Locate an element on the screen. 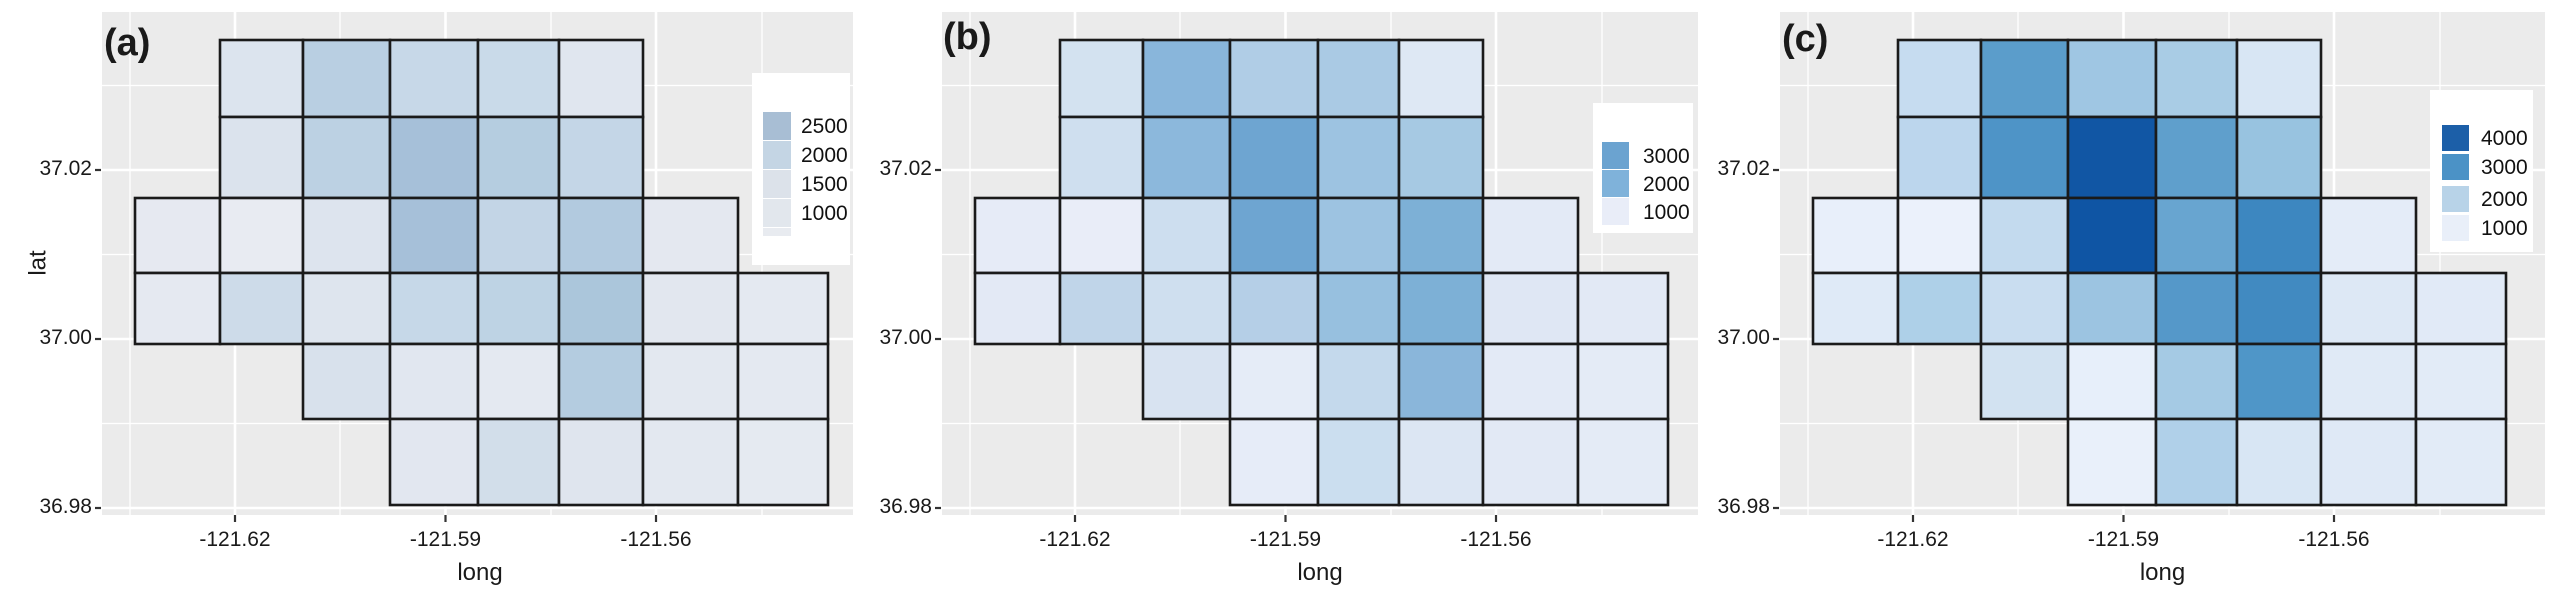 The image size is (2559, 595). panel-label-a: (a) is located at coordinates (127, 43).